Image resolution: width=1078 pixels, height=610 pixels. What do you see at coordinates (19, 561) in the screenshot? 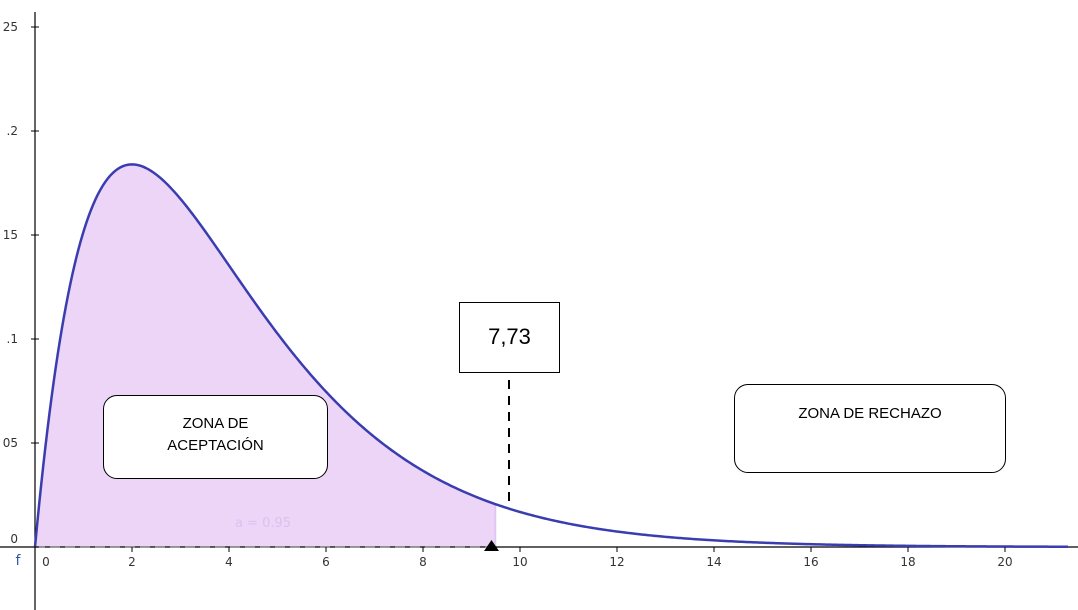
I see `function-label: f` at bounding box center [19, 561].